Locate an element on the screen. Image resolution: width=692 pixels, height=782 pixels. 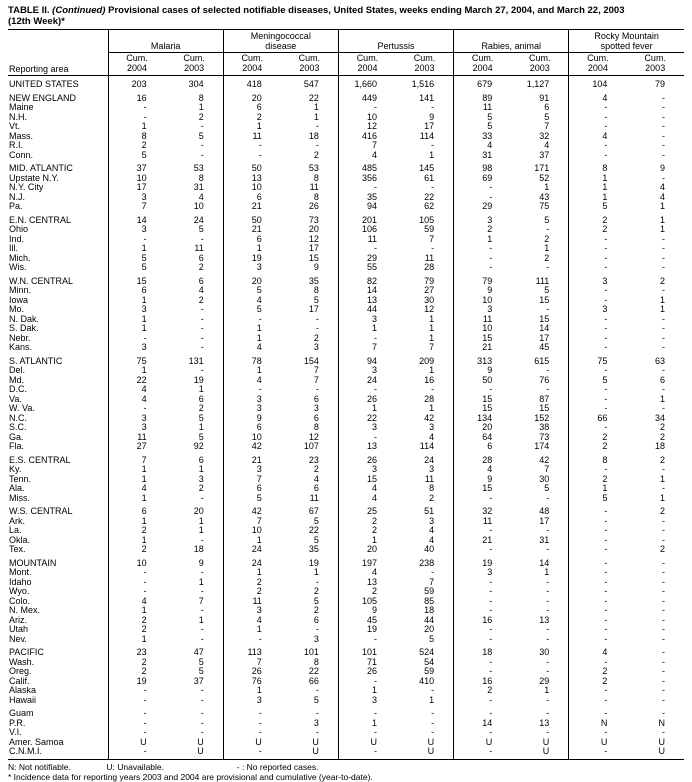
value-cell: 63 is located at coordinates (659, 360).